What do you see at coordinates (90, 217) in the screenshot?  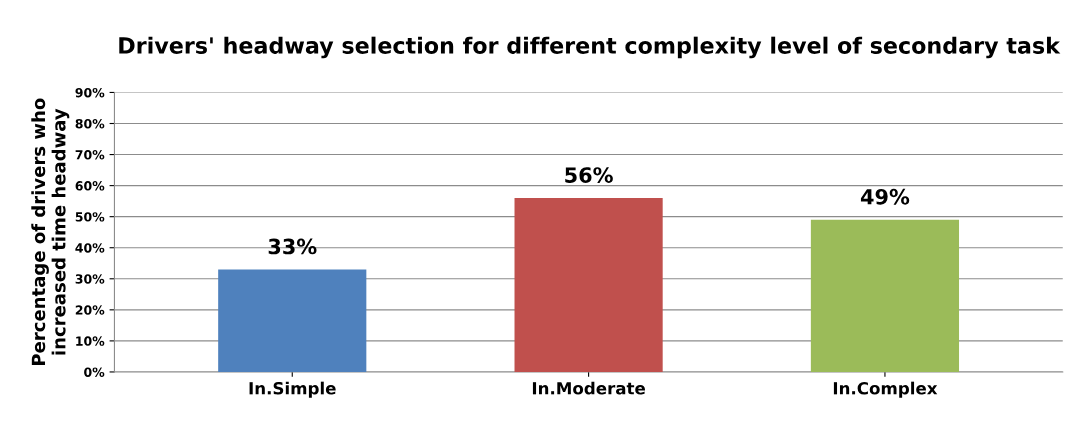 I see `y-tick-label: 50%` at bounding box center [90, 217].